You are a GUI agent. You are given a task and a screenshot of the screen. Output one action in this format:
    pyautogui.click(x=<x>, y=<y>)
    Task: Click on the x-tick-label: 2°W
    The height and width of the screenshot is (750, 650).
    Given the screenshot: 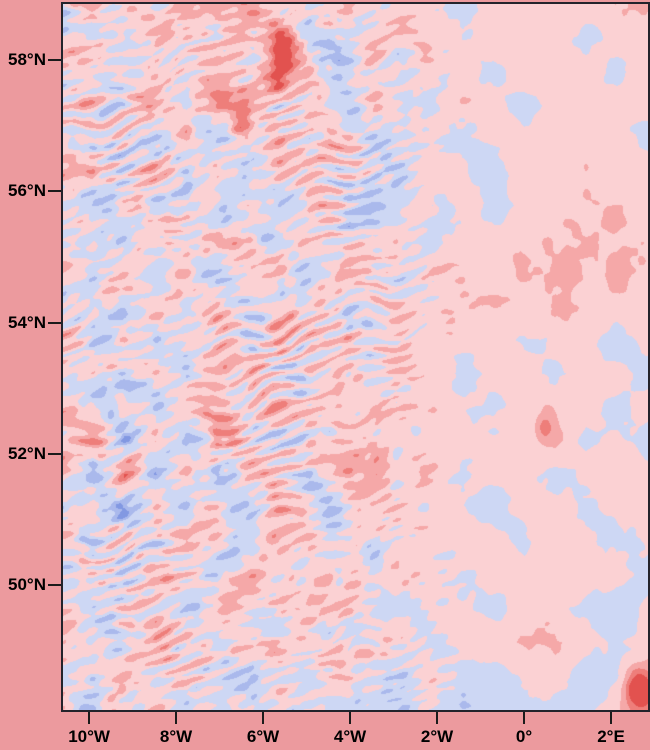 What is the action you would take?
    pyautogui.click(x=437, y=736)
    